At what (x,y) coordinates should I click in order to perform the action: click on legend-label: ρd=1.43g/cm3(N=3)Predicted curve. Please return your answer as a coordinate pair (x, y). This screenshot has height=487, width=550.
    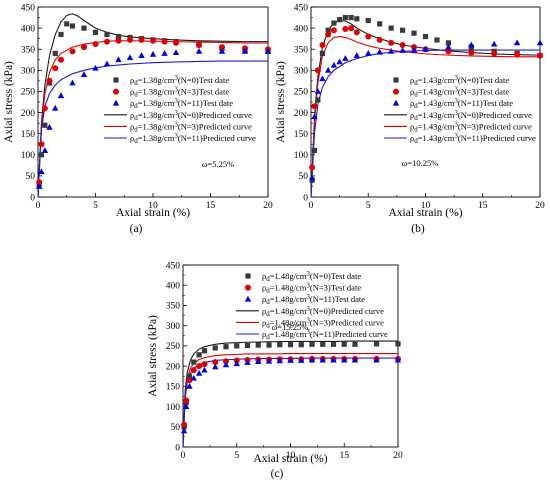
    Looking at the image, I should click on (471, 126).